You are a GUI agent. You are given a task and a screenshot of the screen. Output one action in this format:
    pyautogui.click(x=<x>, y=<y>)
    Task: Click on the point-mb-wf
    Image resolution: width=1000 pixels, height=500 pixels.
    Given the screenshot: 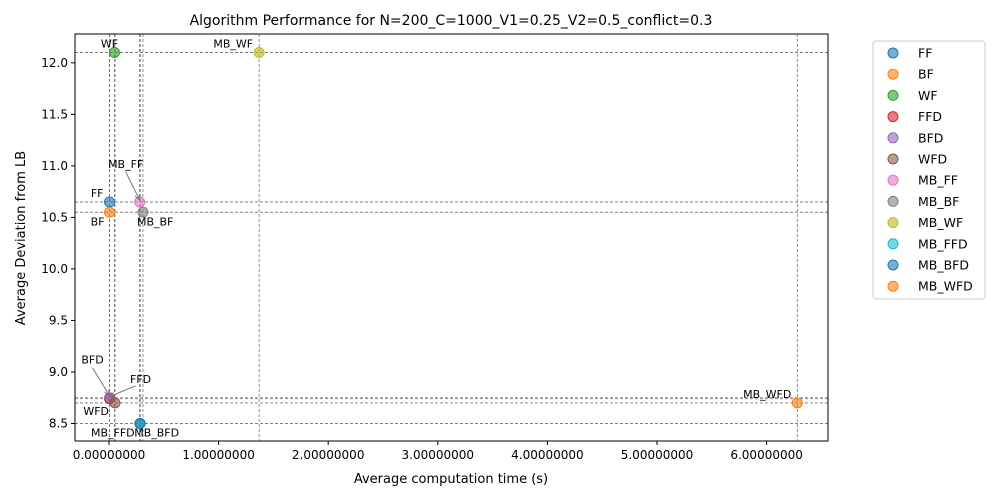 What is the action you would take?
    pyautogui.click(x=259, y=53)
    